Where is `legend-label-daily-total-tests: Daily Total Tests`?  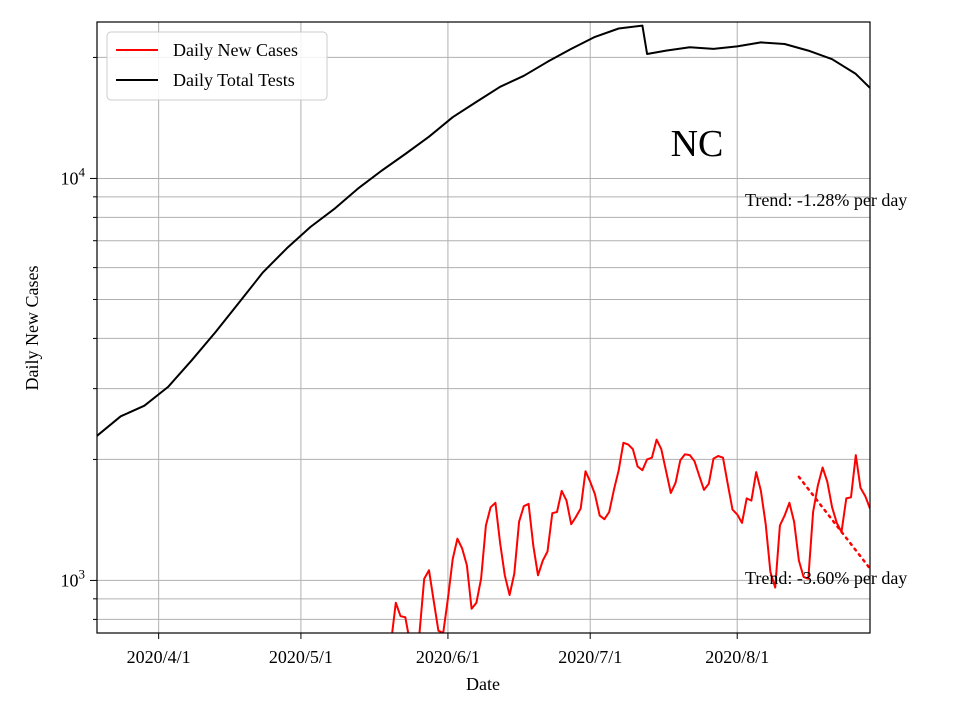 legend-label-daily-total-tests: Daily Total Tests is located at coordinates (234, 80).